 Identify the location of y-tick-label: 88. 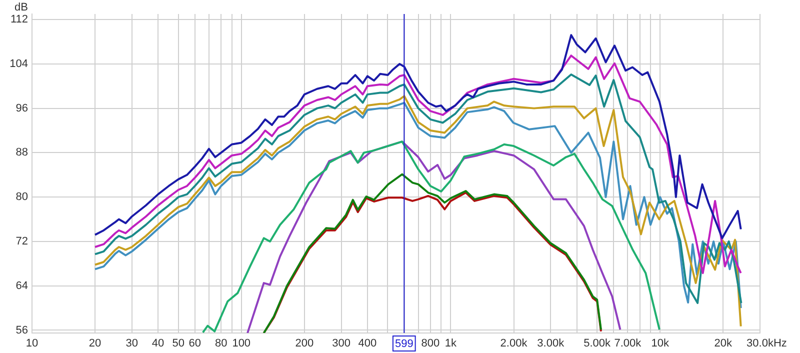
(22, 152).